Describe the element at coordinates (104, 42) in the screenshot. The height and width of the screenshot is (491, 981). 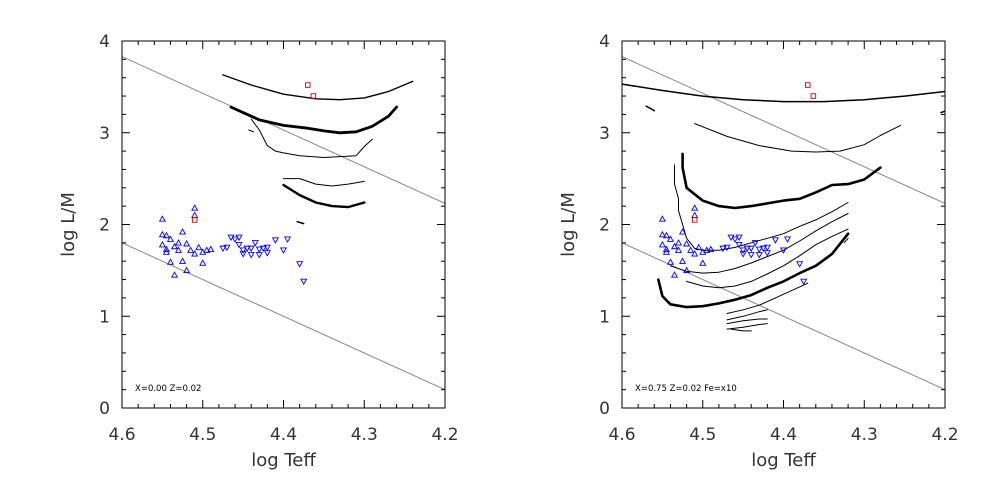
I see `y-tick-label: 4` at that location.